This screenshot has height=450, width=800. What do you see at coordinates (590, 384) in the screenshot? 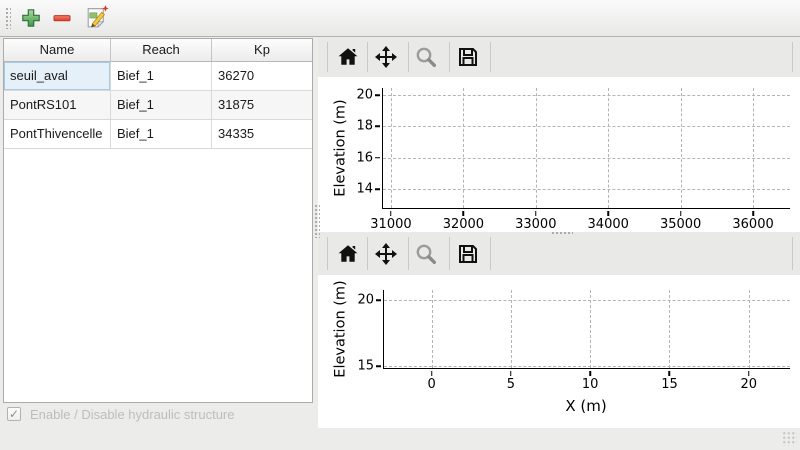
I see `x-tick-label: 10` at bounding box center [590, 384].